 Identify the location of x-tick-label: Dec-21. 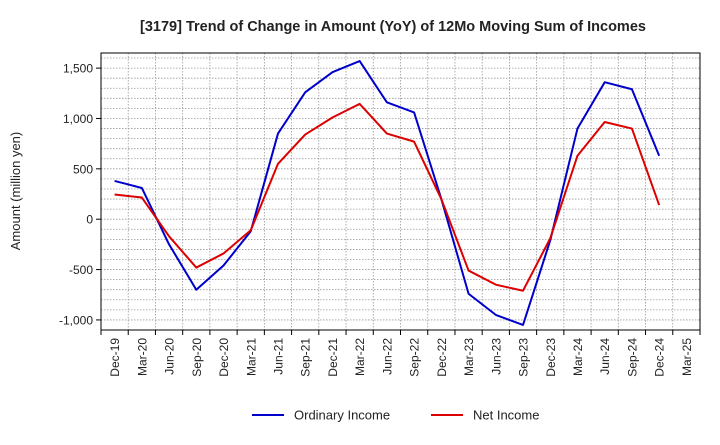
(333, 357).